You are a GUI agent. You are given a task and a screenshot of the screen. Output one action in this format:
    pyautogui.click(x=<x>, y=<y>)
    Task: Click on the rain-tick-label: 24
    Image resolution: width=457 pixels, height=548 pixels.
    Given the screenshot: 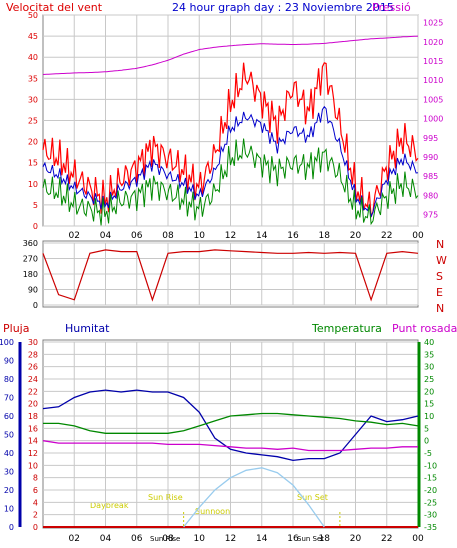 What is the action you would take?
    pyautogui.click(x=33, y=379)
    